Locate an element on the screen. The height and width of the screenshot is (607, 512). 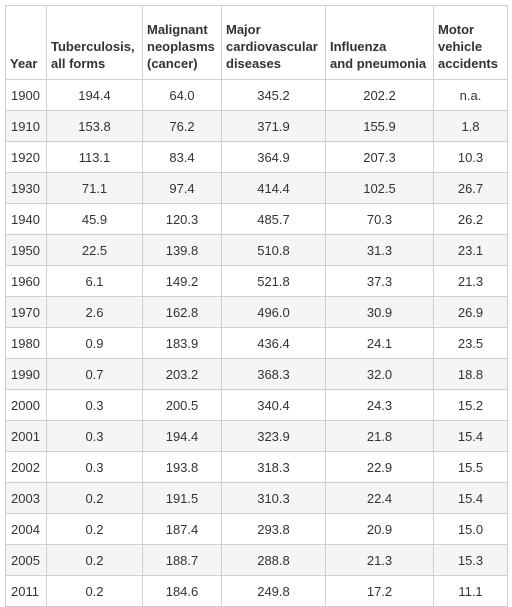
year-cell: 2004 is located at coordinates (26, 529).